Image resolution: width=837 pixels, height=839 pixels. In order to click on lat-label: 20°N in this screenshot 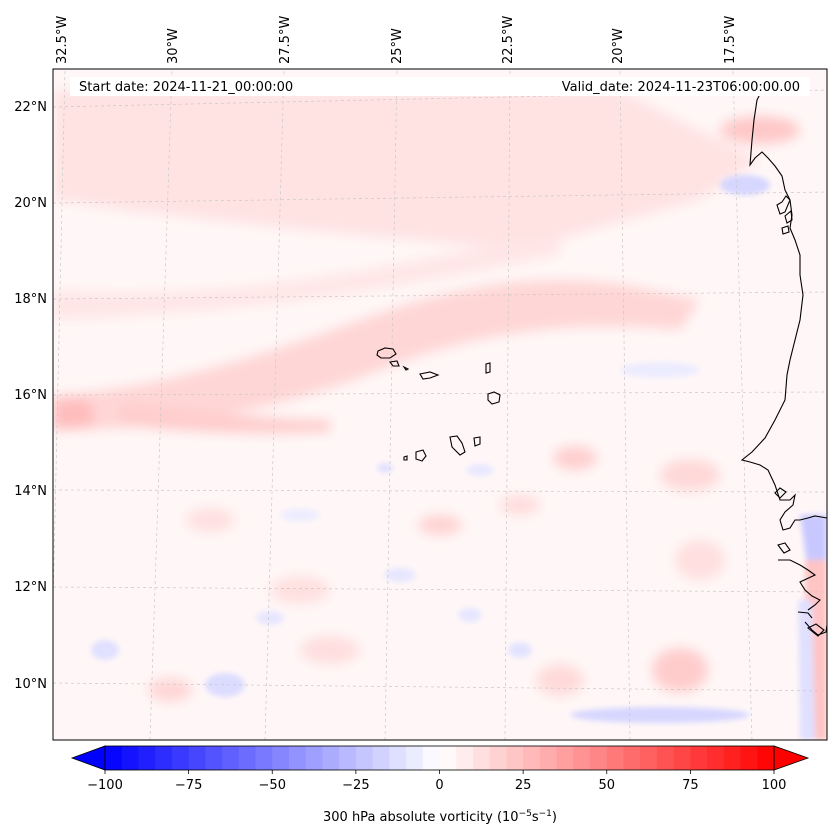, I will do `click(30, 203)`.